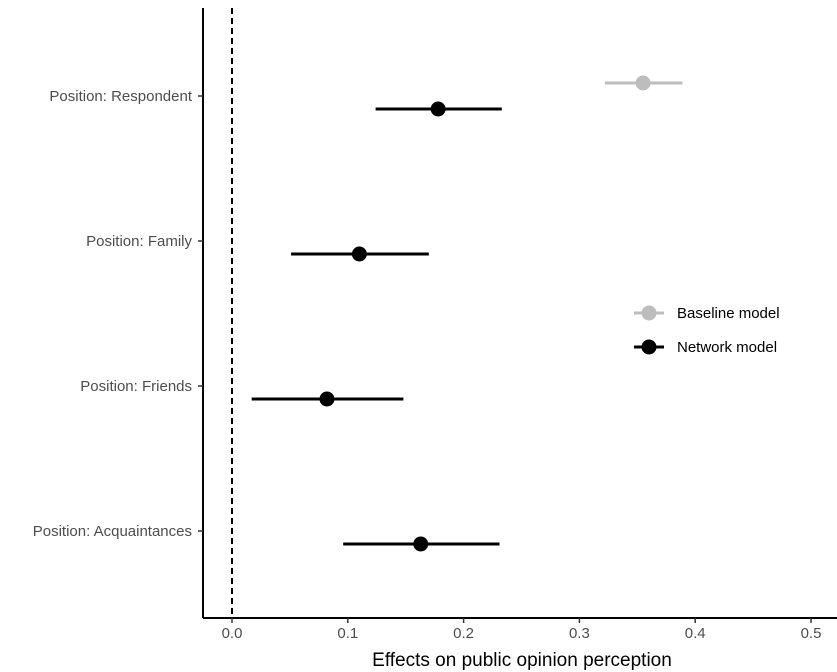 The image size is (837, 672). What do you see at coordinates (522, 660) in the screenshot?
I see `x-axis-title: Effects on public opinion perception` at bounding box center [522, 660].